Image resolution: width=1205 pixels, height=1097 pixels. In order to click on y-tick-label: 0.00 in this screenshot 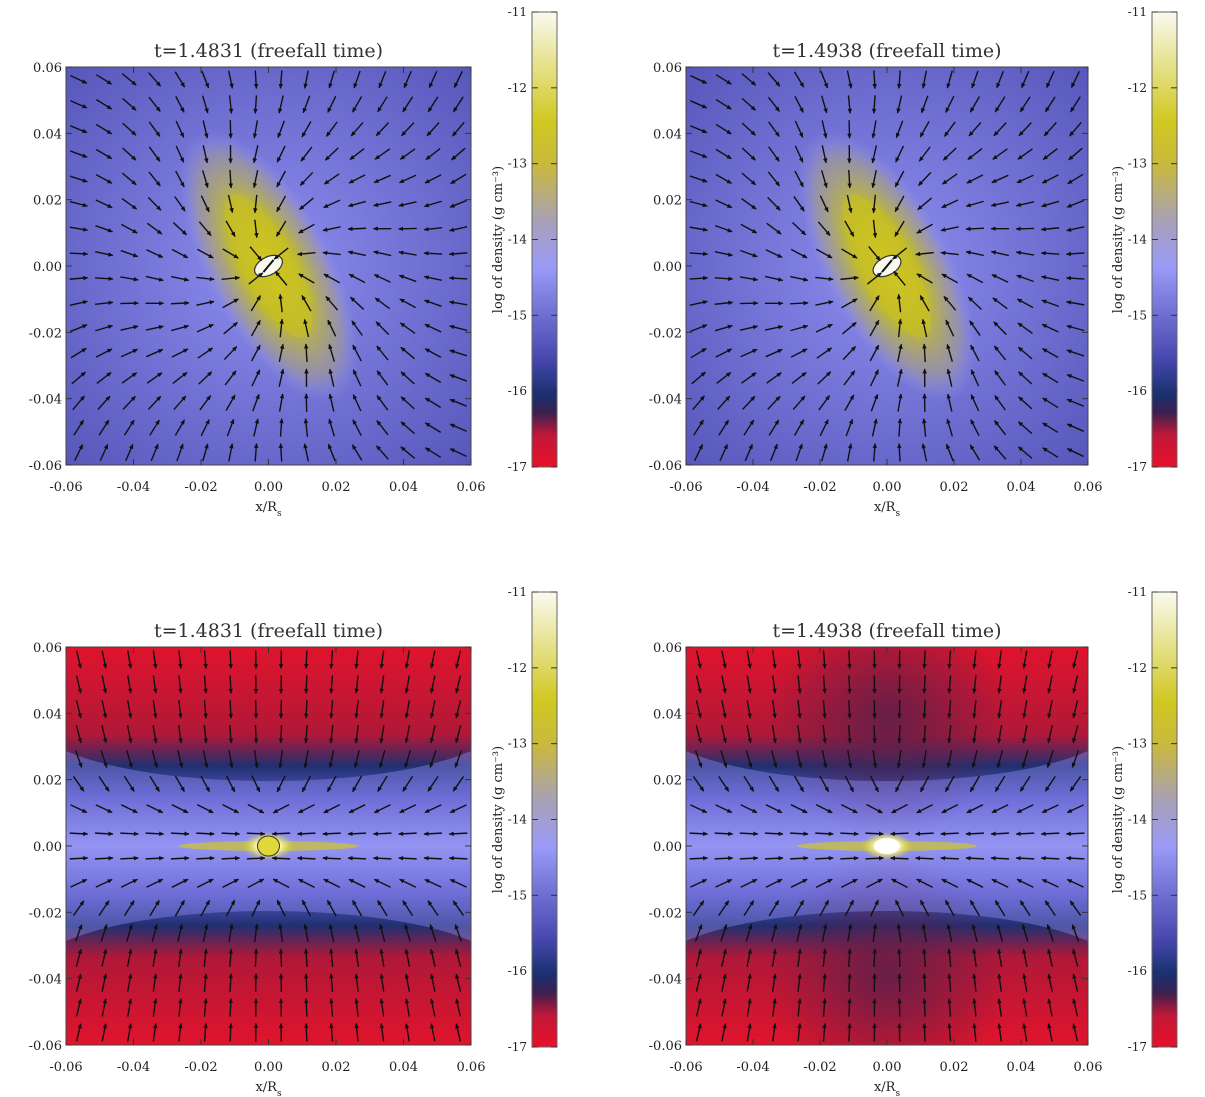, I will do `click(667, 267)`.